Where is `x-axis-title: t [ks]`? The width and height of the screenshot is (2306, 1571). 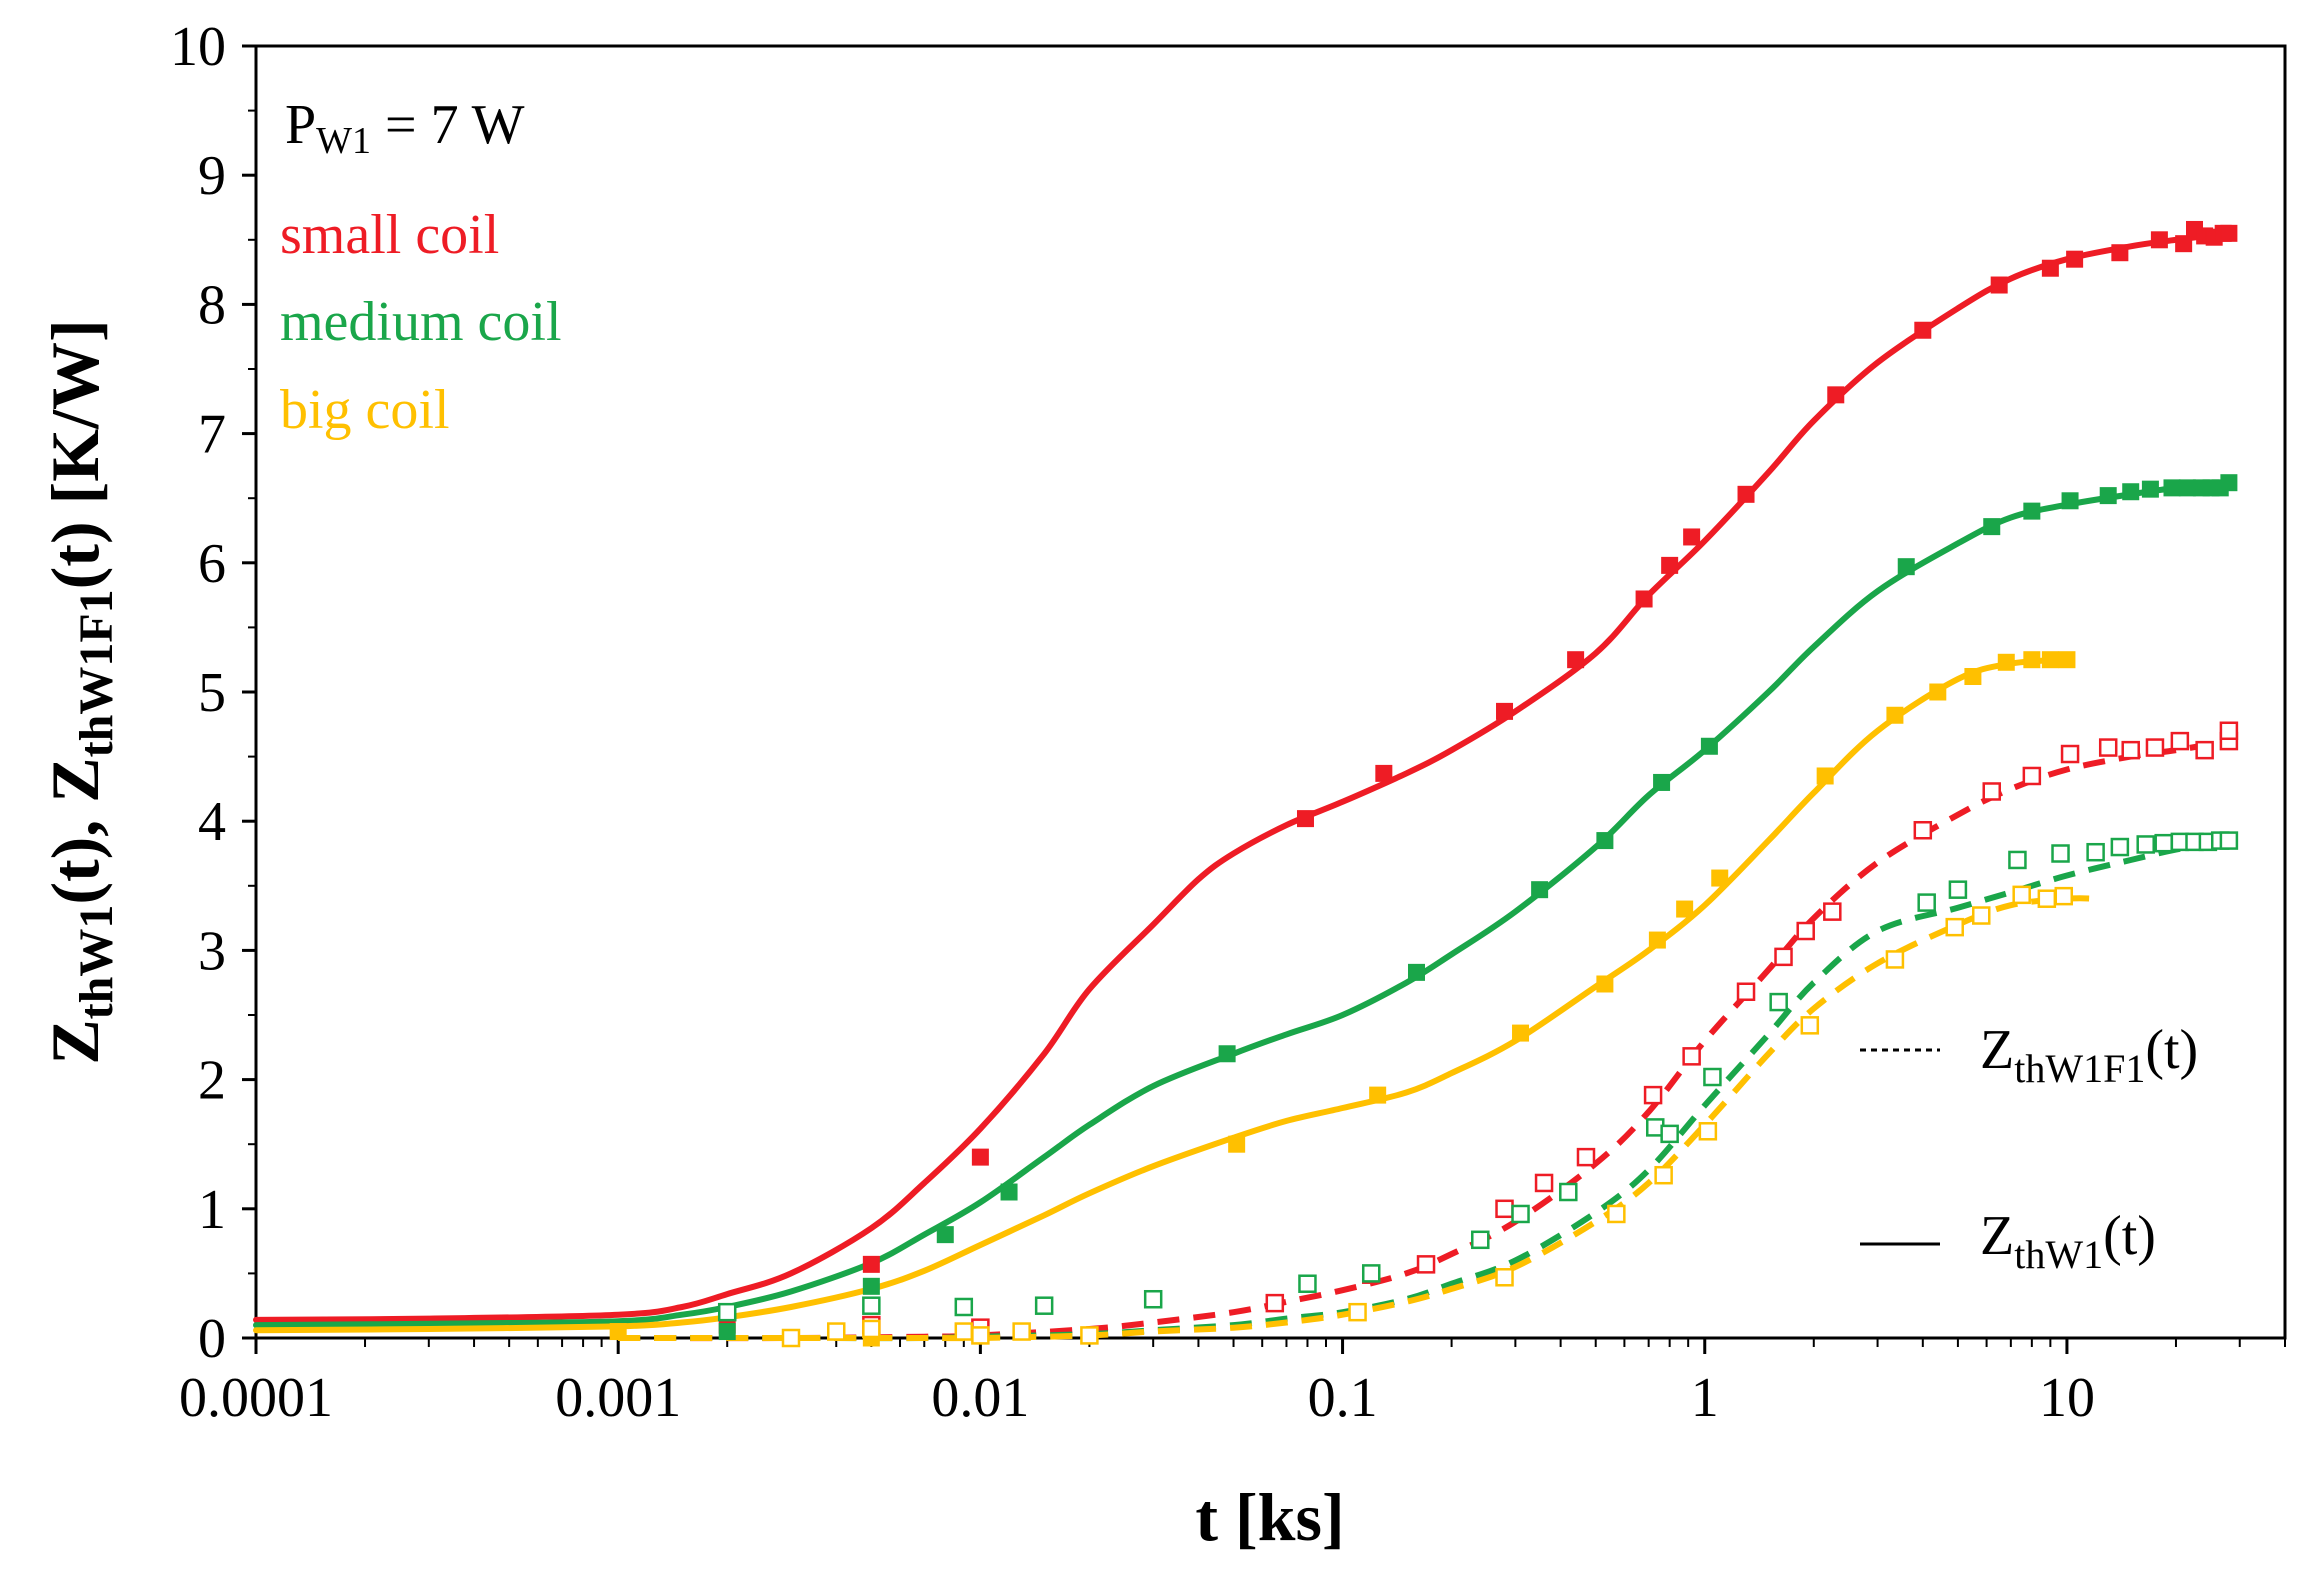 x-axis-title: t [ks] is located at coordinates (1269, 1517).